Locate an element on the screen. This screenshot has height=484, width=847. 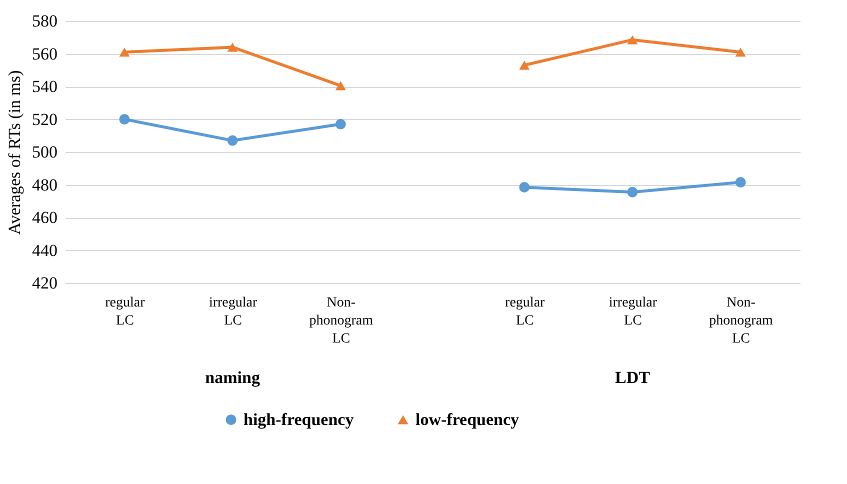
y-tick-label: 440 is located at coordinates (45, 250).